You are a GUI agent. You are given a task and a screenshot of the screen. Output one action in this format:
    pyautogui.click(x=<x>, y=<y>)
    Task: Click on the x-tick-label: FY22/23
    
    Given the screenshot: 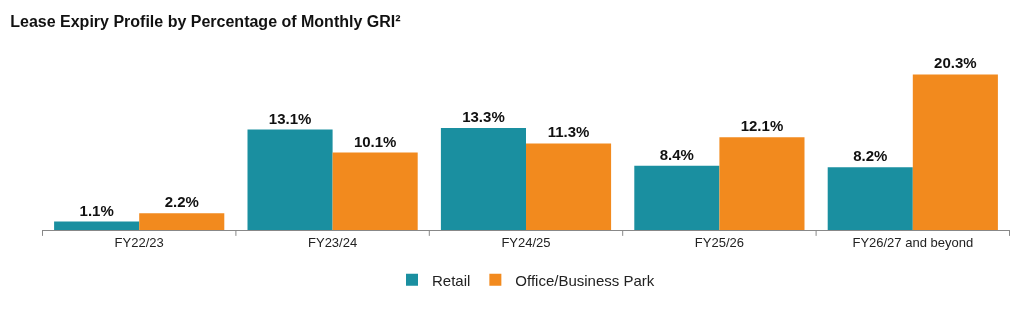 What is the action you would take?
    pyautogui.click(x=139, y=242)
    